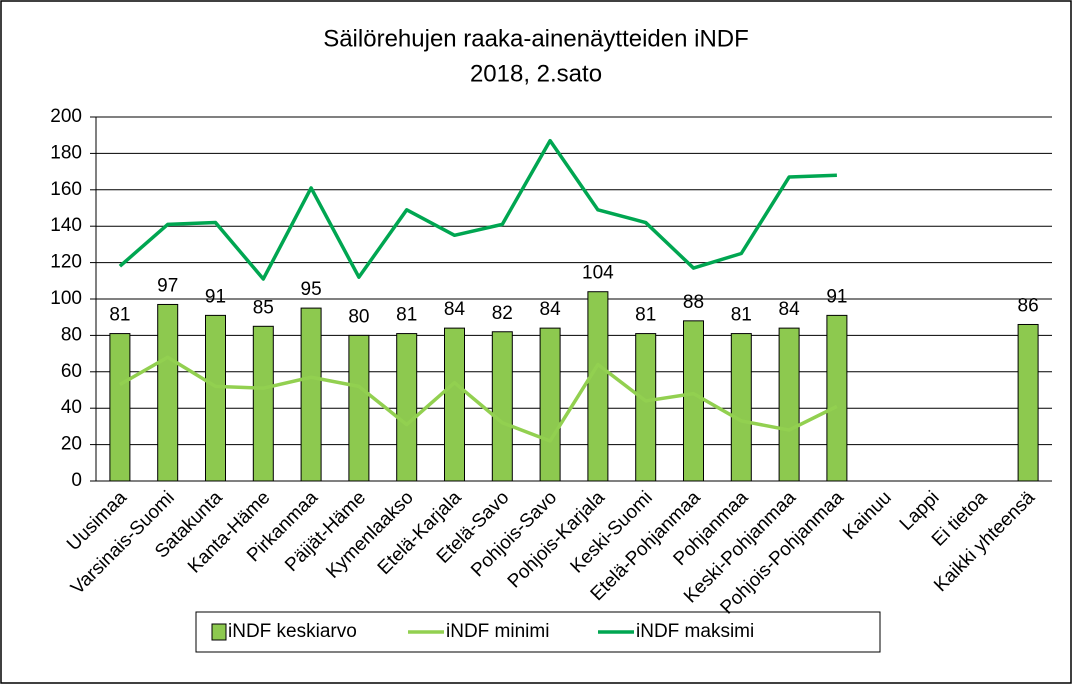 This screenshot has width=1072, height=684. I want to click on y-tick-label: 40, so click(71, 407).